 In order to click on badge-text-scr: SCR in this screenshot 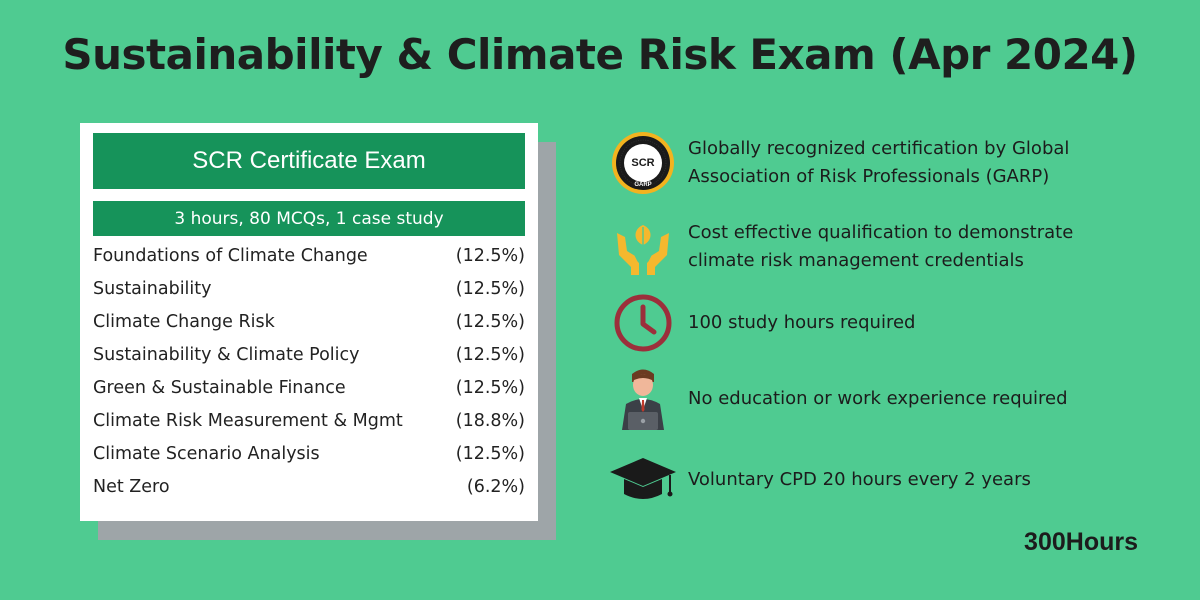, I will do `click(642, 163)`.